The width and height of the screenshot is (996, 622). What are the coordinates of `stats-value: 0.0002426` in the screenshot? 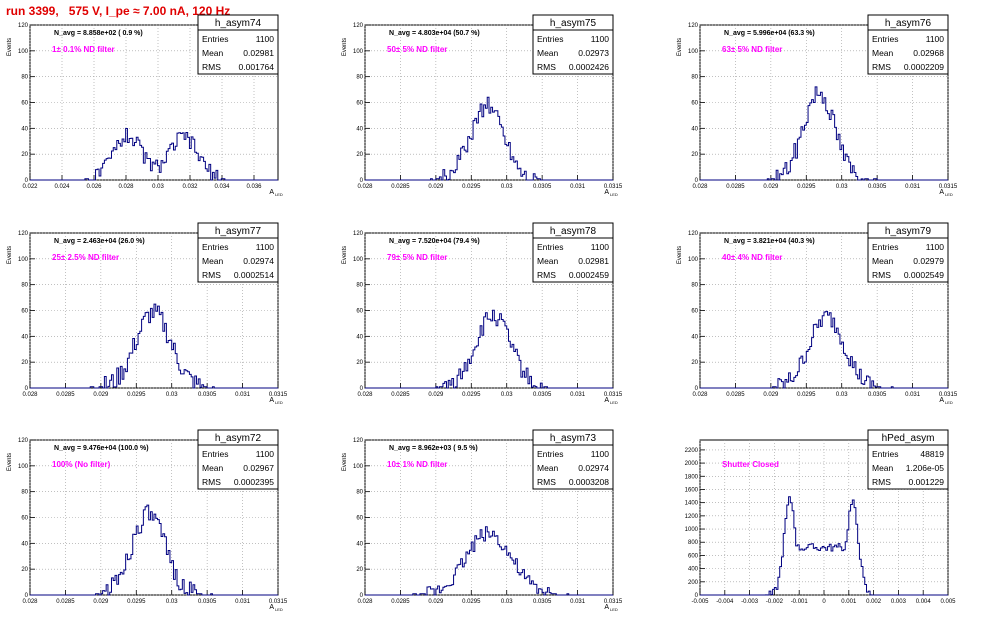 It's located at (589, 67).